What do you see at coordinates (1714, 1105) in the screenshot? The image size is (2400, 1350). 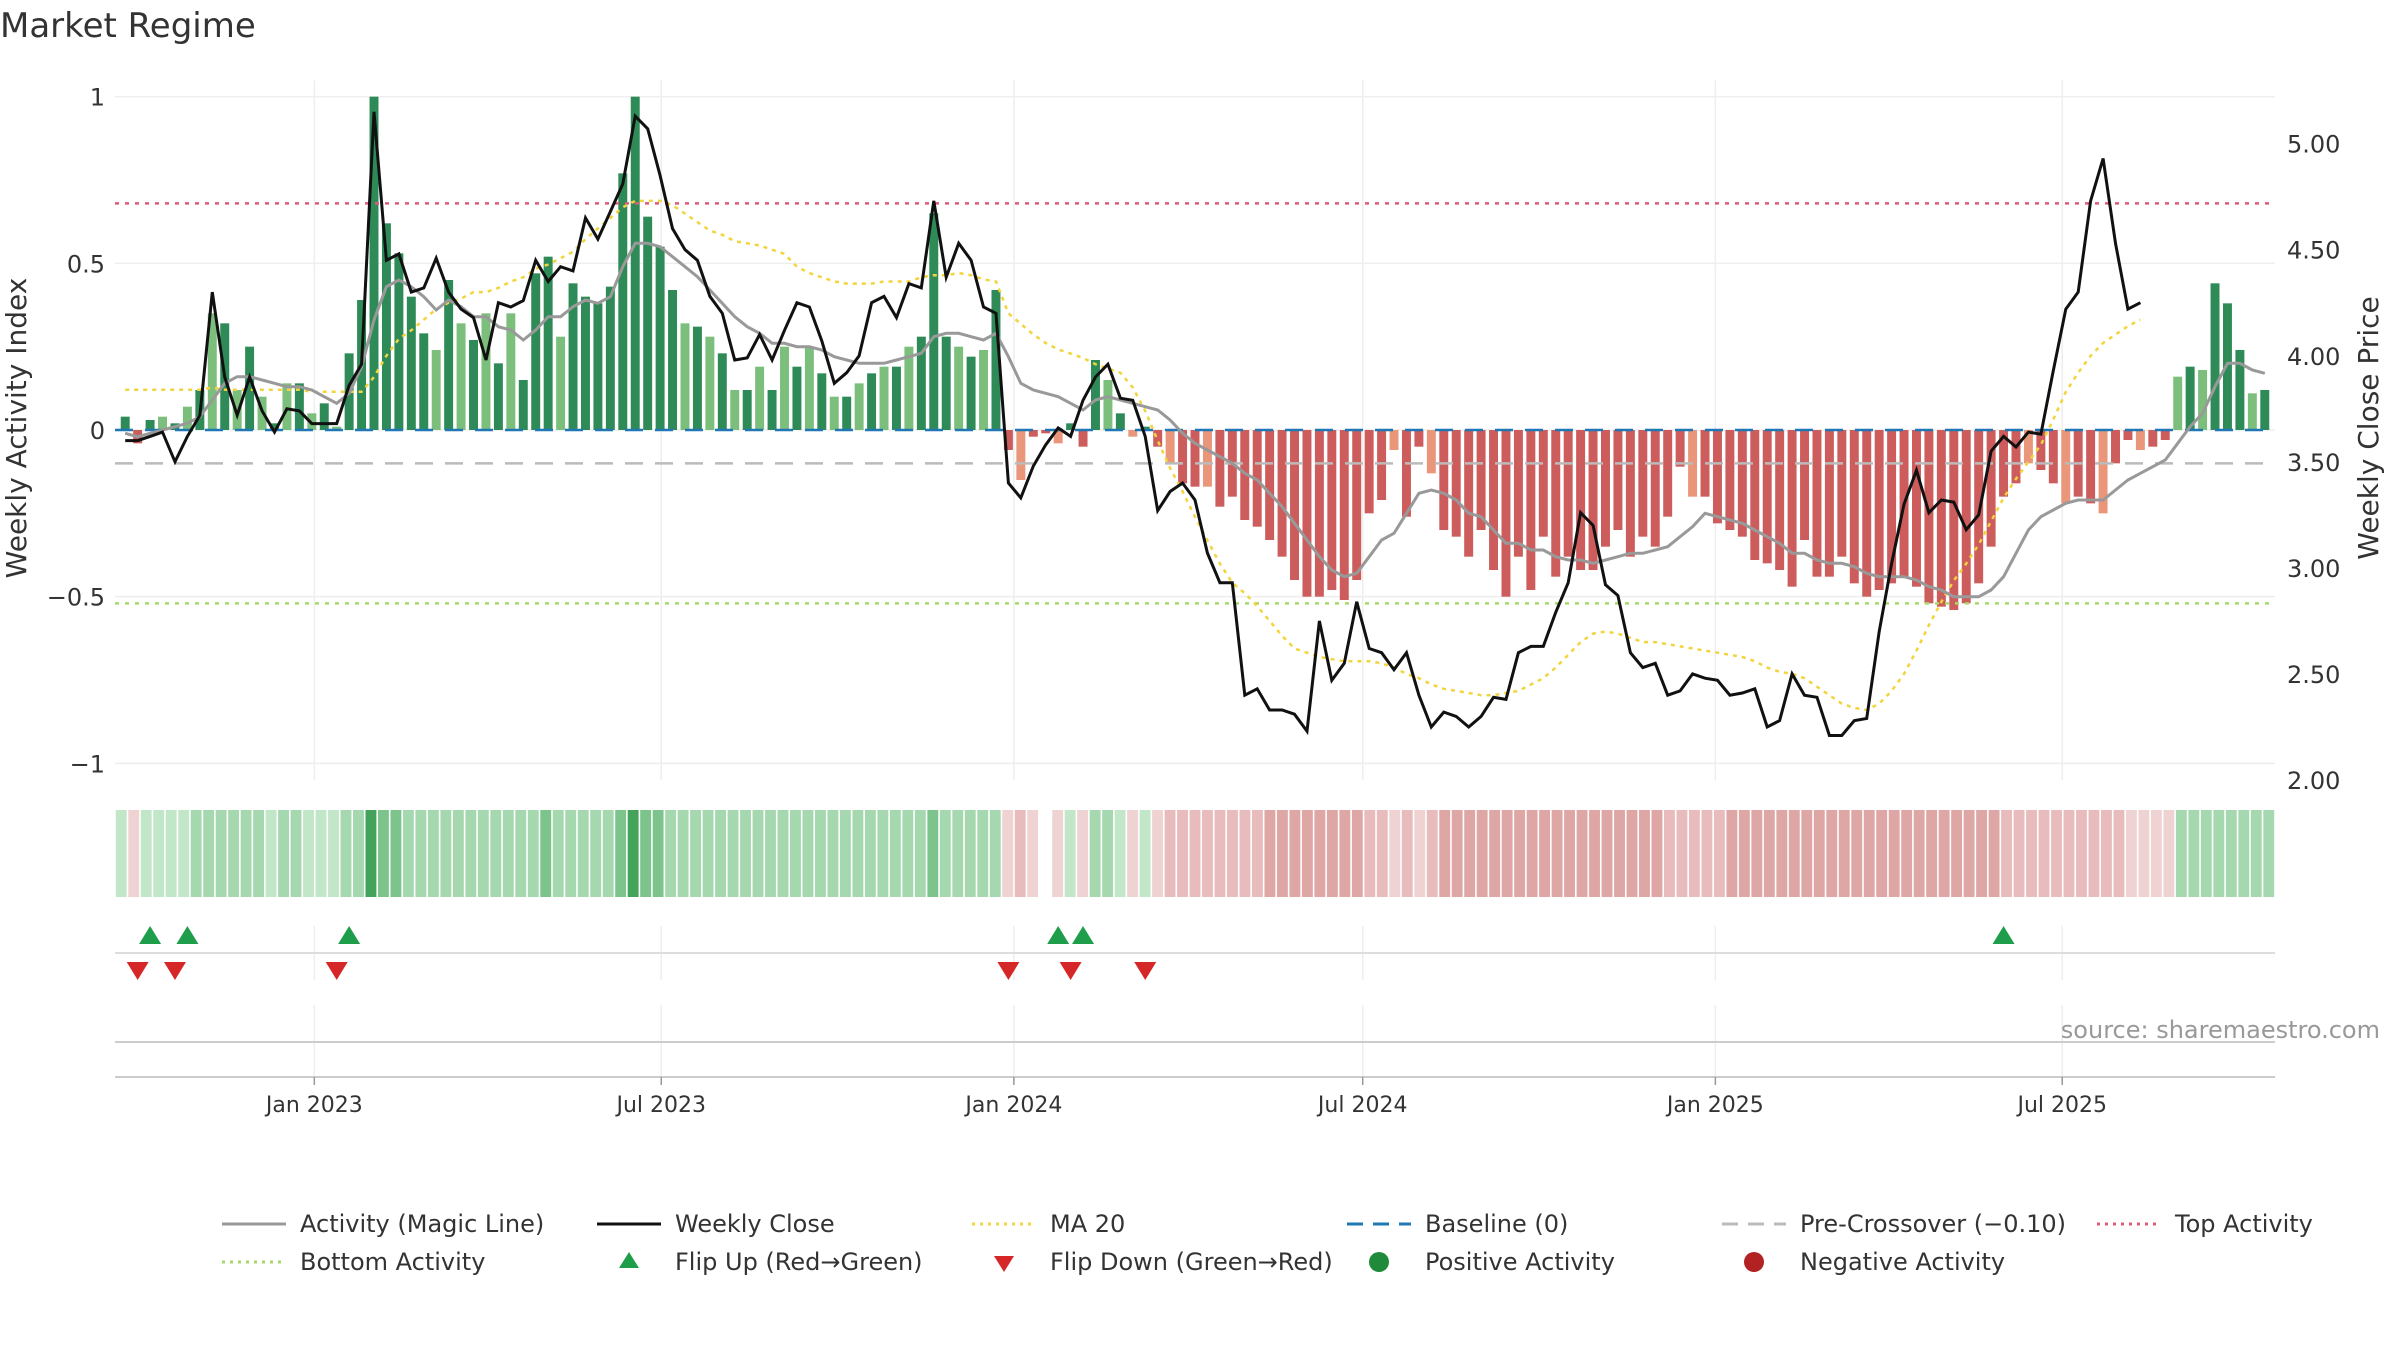 I see `x-tick-label: Jan 2025` at bounding box center [1714, 1105].